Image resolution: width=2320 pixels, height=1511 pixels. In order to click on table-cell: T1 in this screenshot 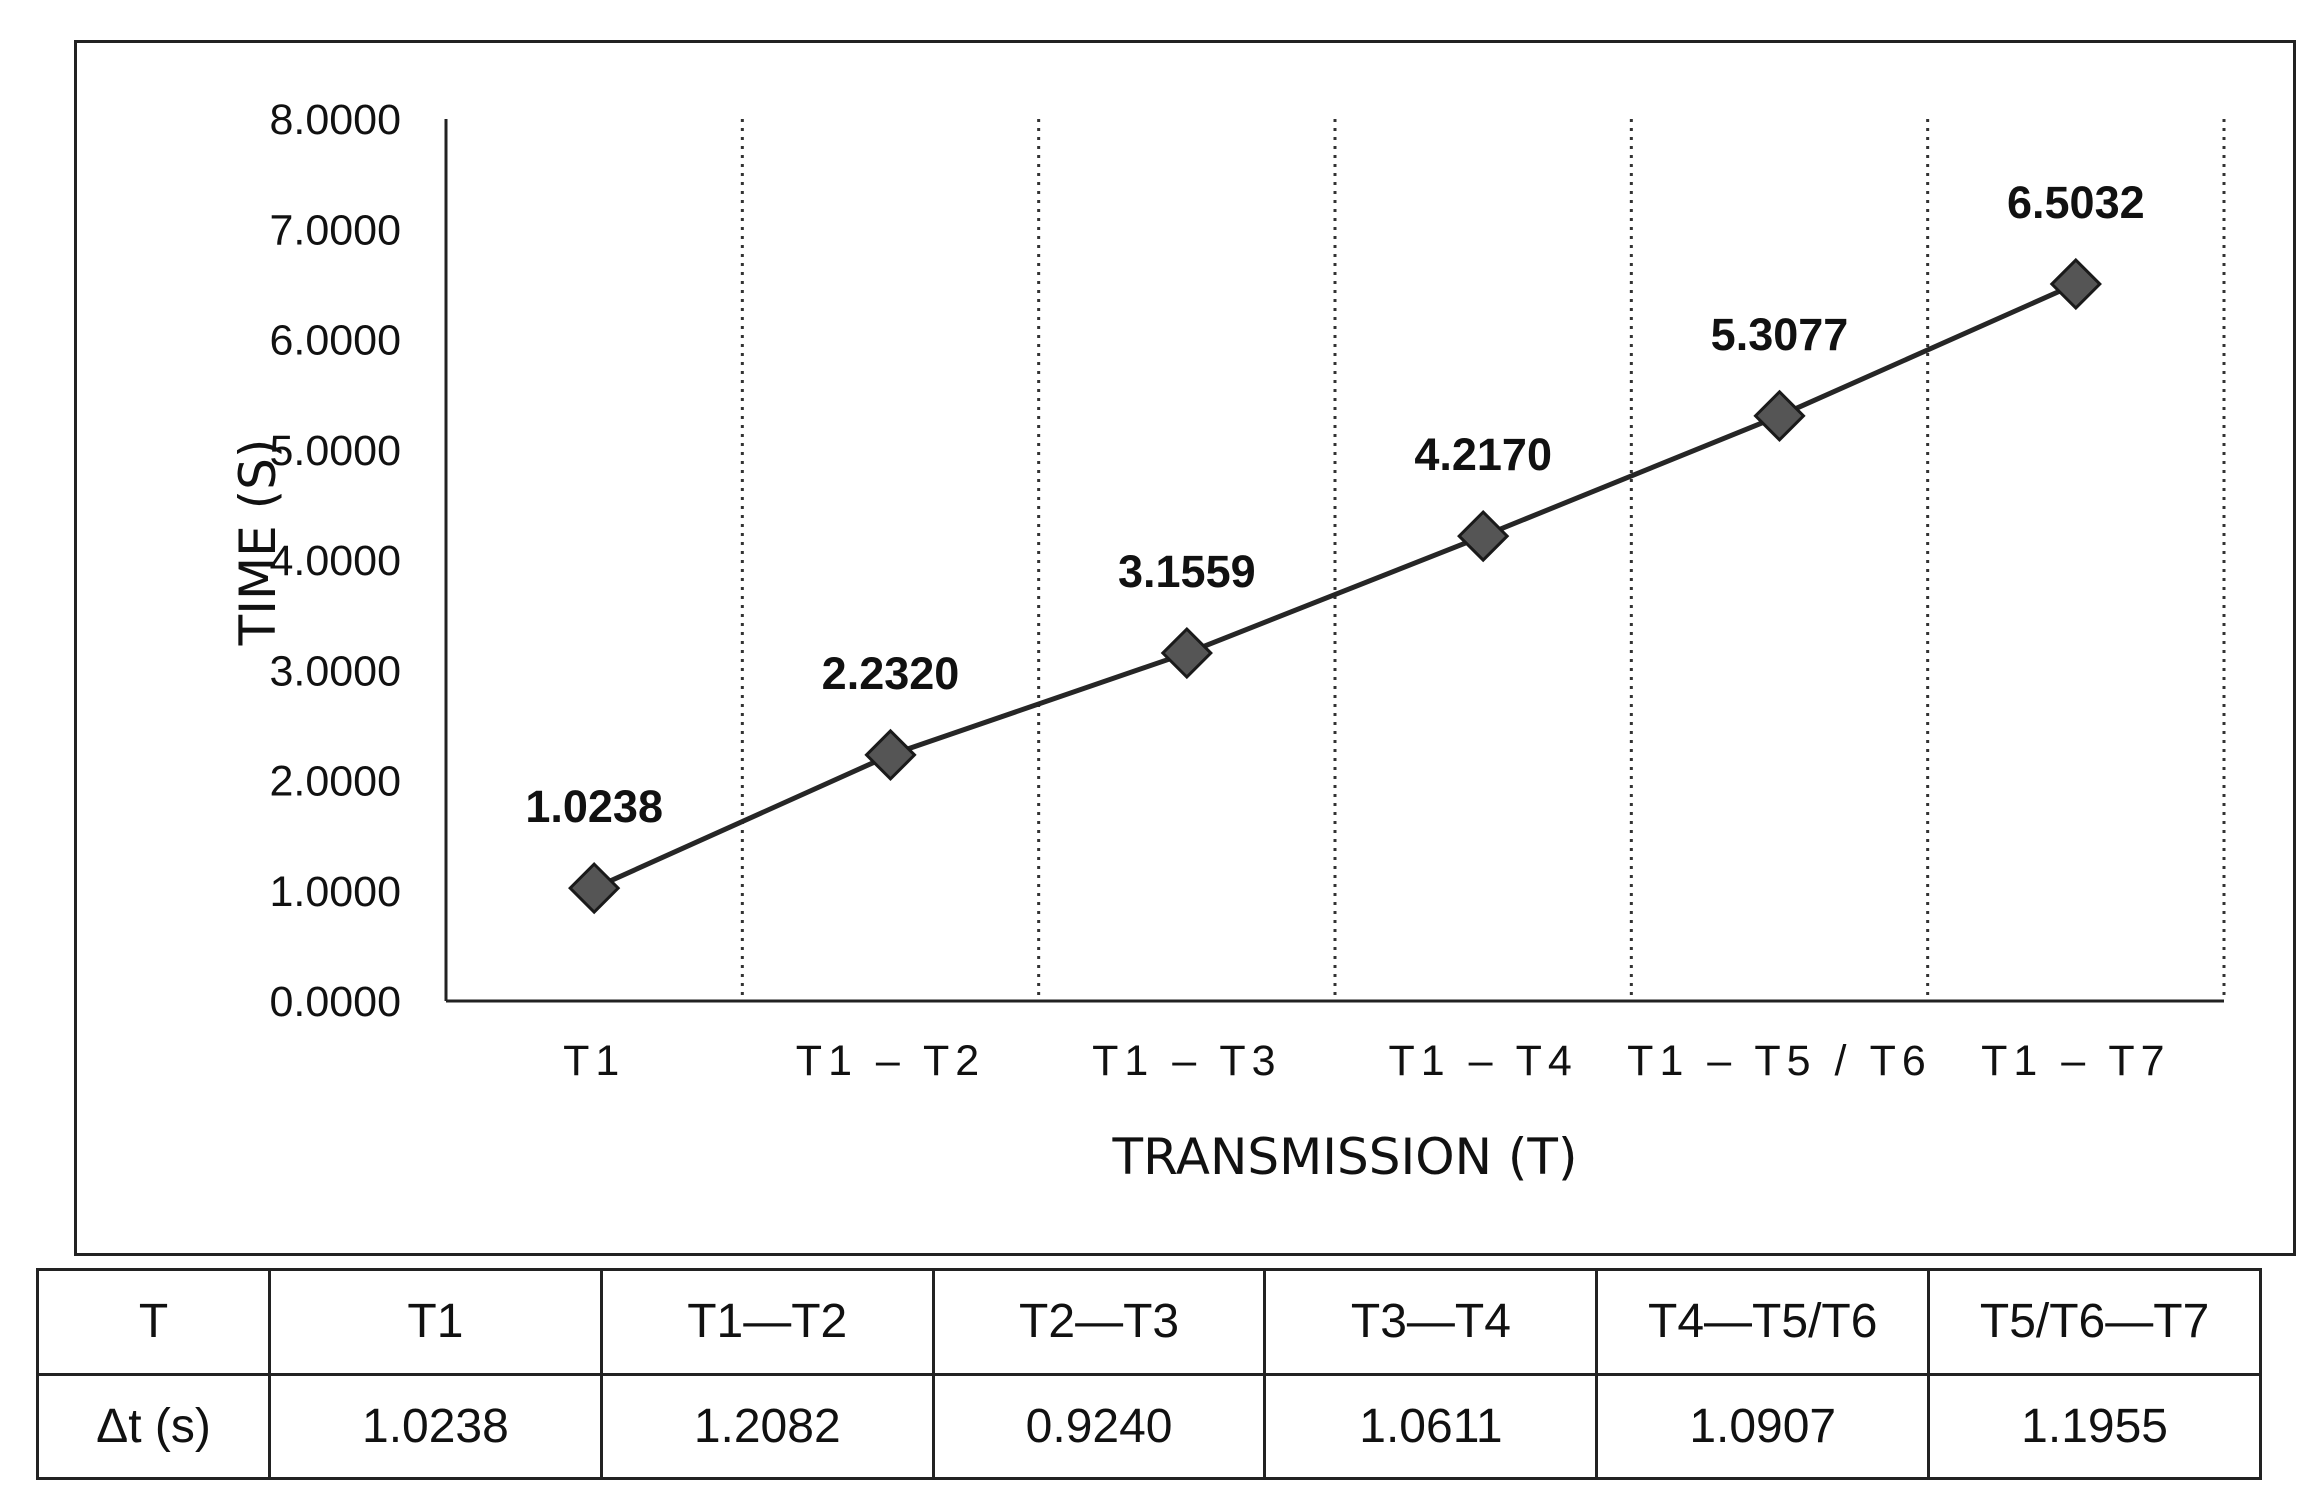, I will do `click(435, 1322)`.